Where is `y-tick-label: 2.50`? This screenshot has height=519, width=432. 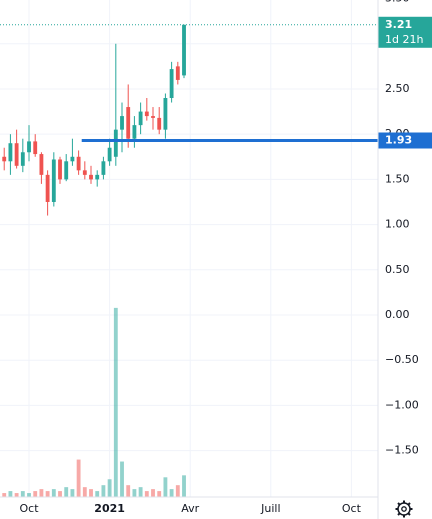 y-tick-label: 2.50 is located at coordinates (397, 88).